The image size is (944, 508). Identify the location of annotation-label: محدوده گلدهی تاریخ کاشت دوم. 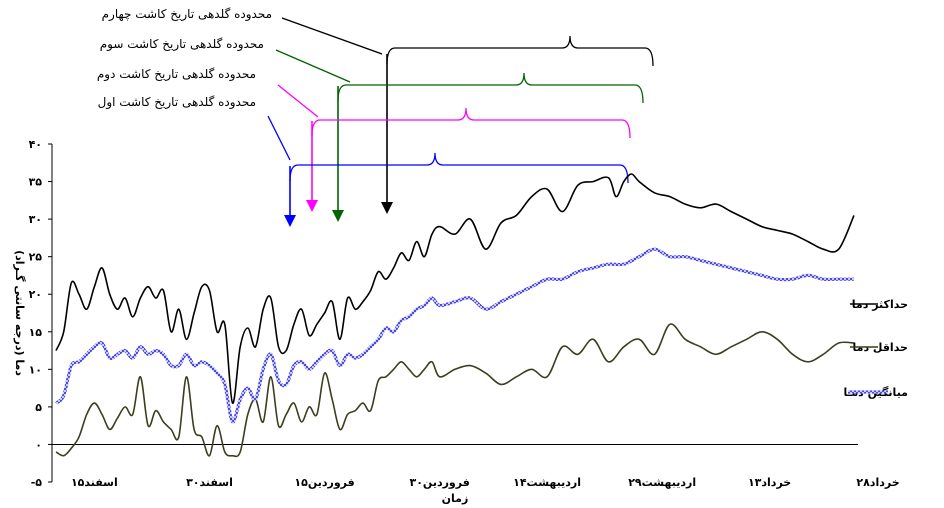
(176, 74).